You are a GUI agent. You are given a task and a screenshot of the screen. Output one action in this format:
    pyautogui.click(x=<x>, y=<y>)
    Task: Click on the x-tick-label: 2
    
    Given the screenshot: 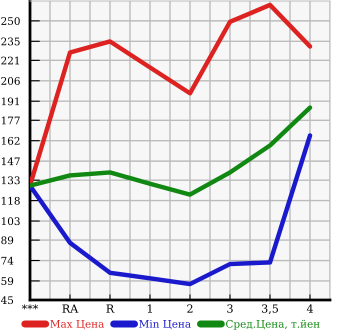 What is the action you would take?
    pyautogui.click(x=189, y=308)
    